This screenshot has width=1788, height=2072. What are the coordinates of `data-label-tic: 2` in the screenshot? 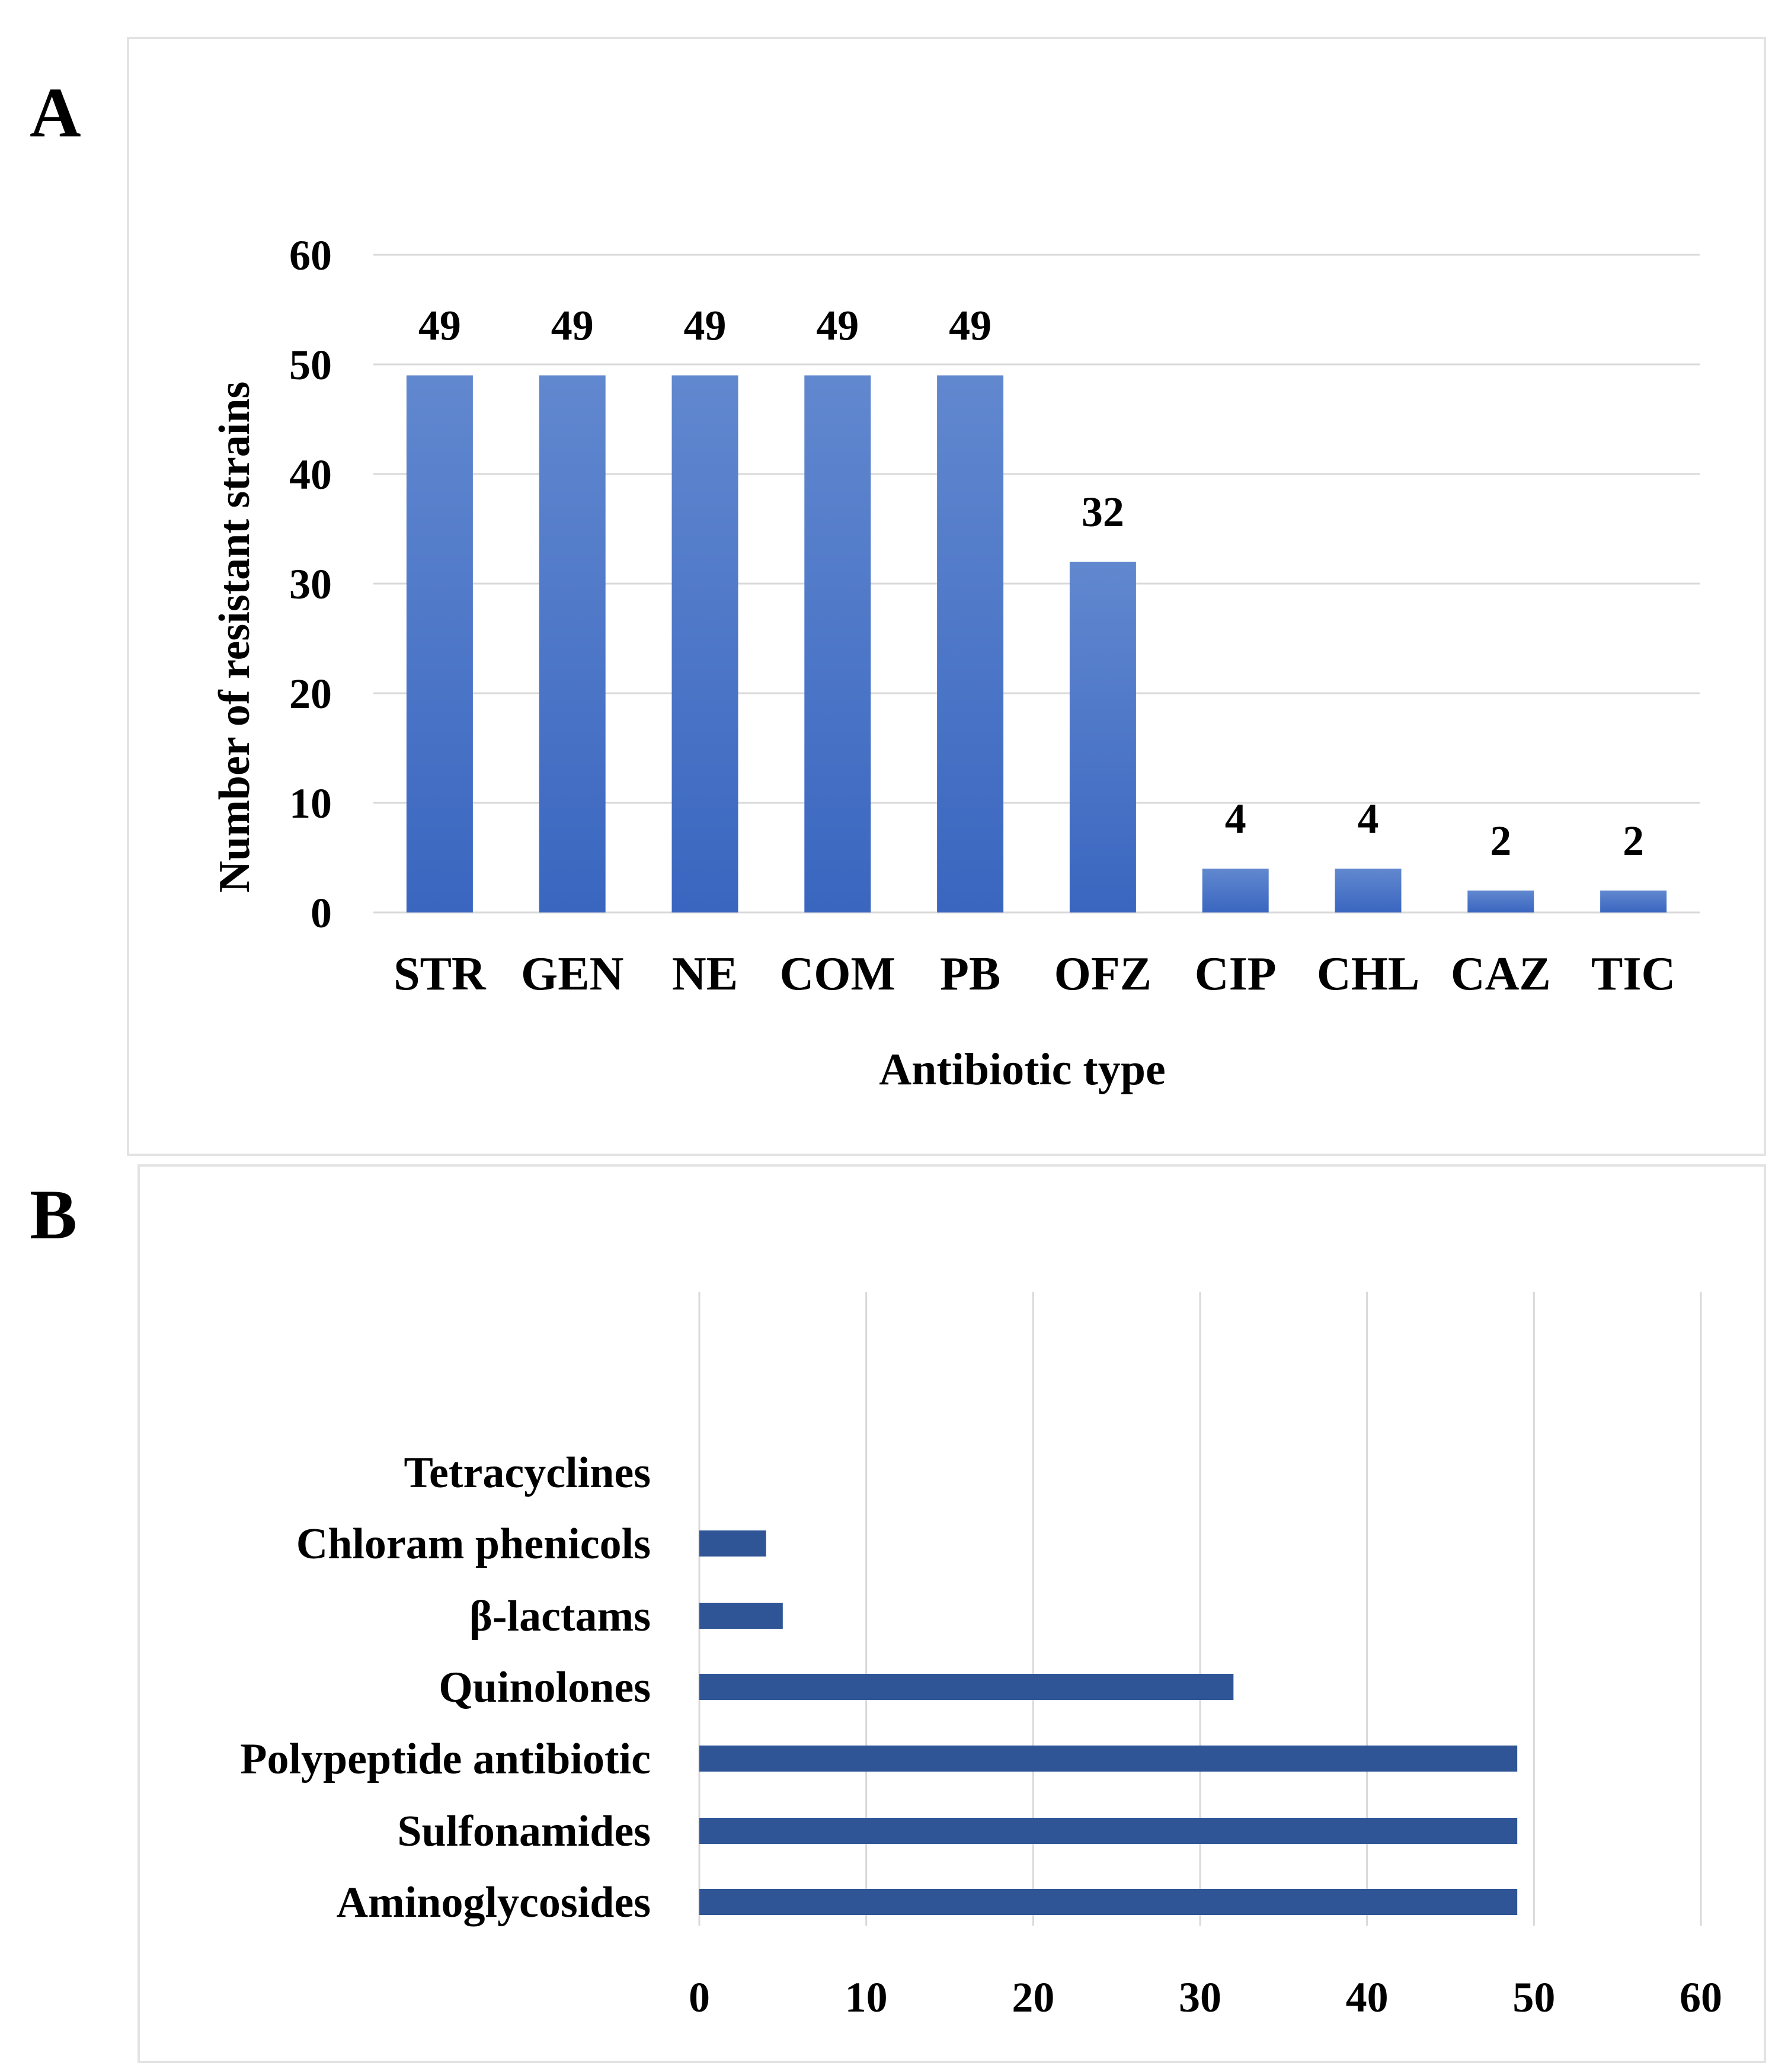 It's located at (1634, 840).